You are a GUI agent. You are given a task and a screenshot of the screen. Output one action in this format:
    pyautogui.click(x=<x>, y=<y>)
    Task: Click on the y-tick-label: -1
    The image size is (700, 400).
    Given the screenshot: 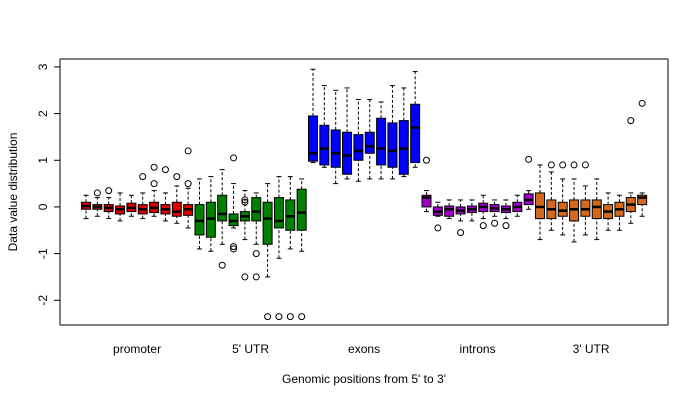 What is the action you would take?
    pyautogui.click(x=43, y=253)
    